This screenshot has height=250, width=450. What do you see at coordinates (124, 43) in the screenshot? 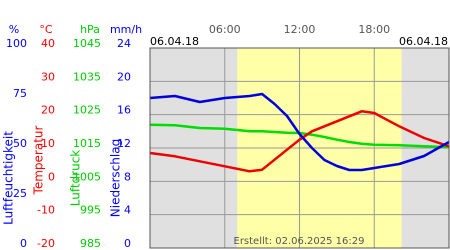
I see `y-tick-label: 24` at bounding box center [124, 43].